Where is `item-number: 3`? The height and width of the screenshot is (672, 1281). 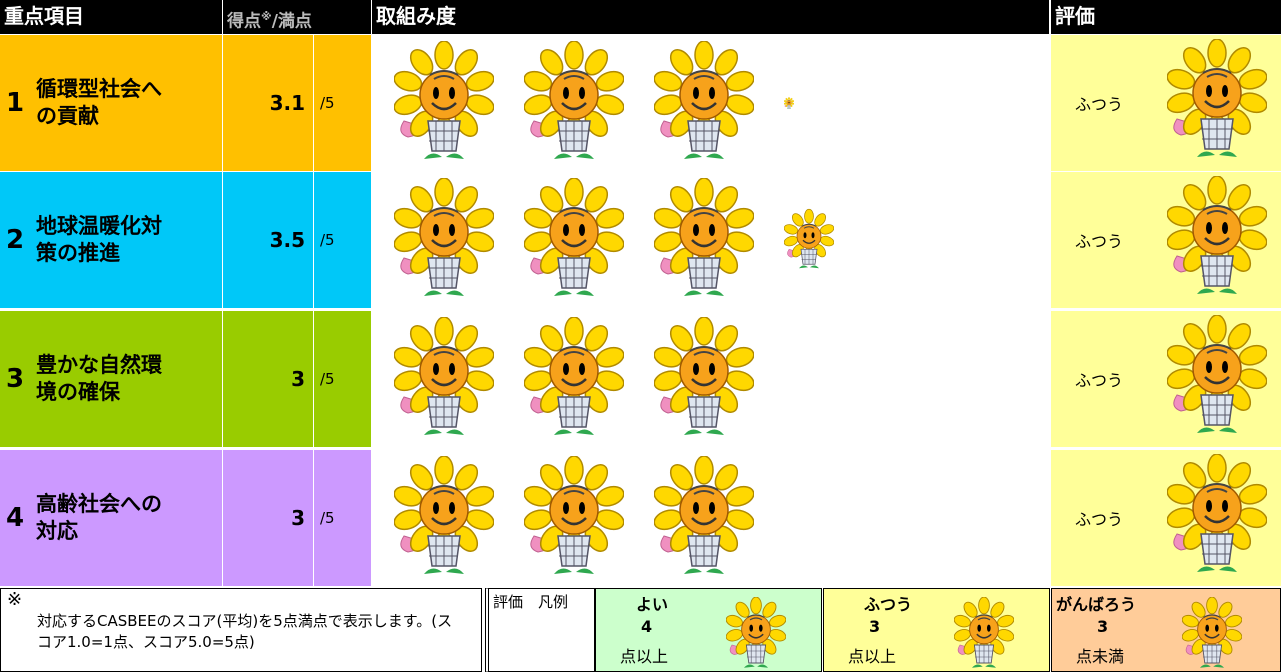
item-number: 3 is located at coordinates (15, 379).